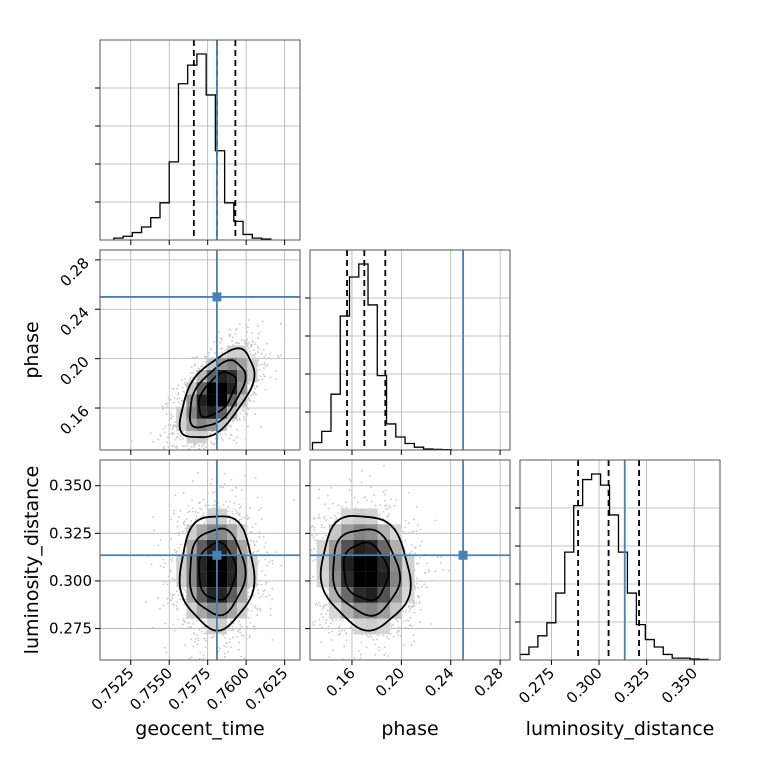 The height and width of the screenshot is (760, 760). I want to click on scatter-panel-phase-luminosity_distance, so click(400, 562).